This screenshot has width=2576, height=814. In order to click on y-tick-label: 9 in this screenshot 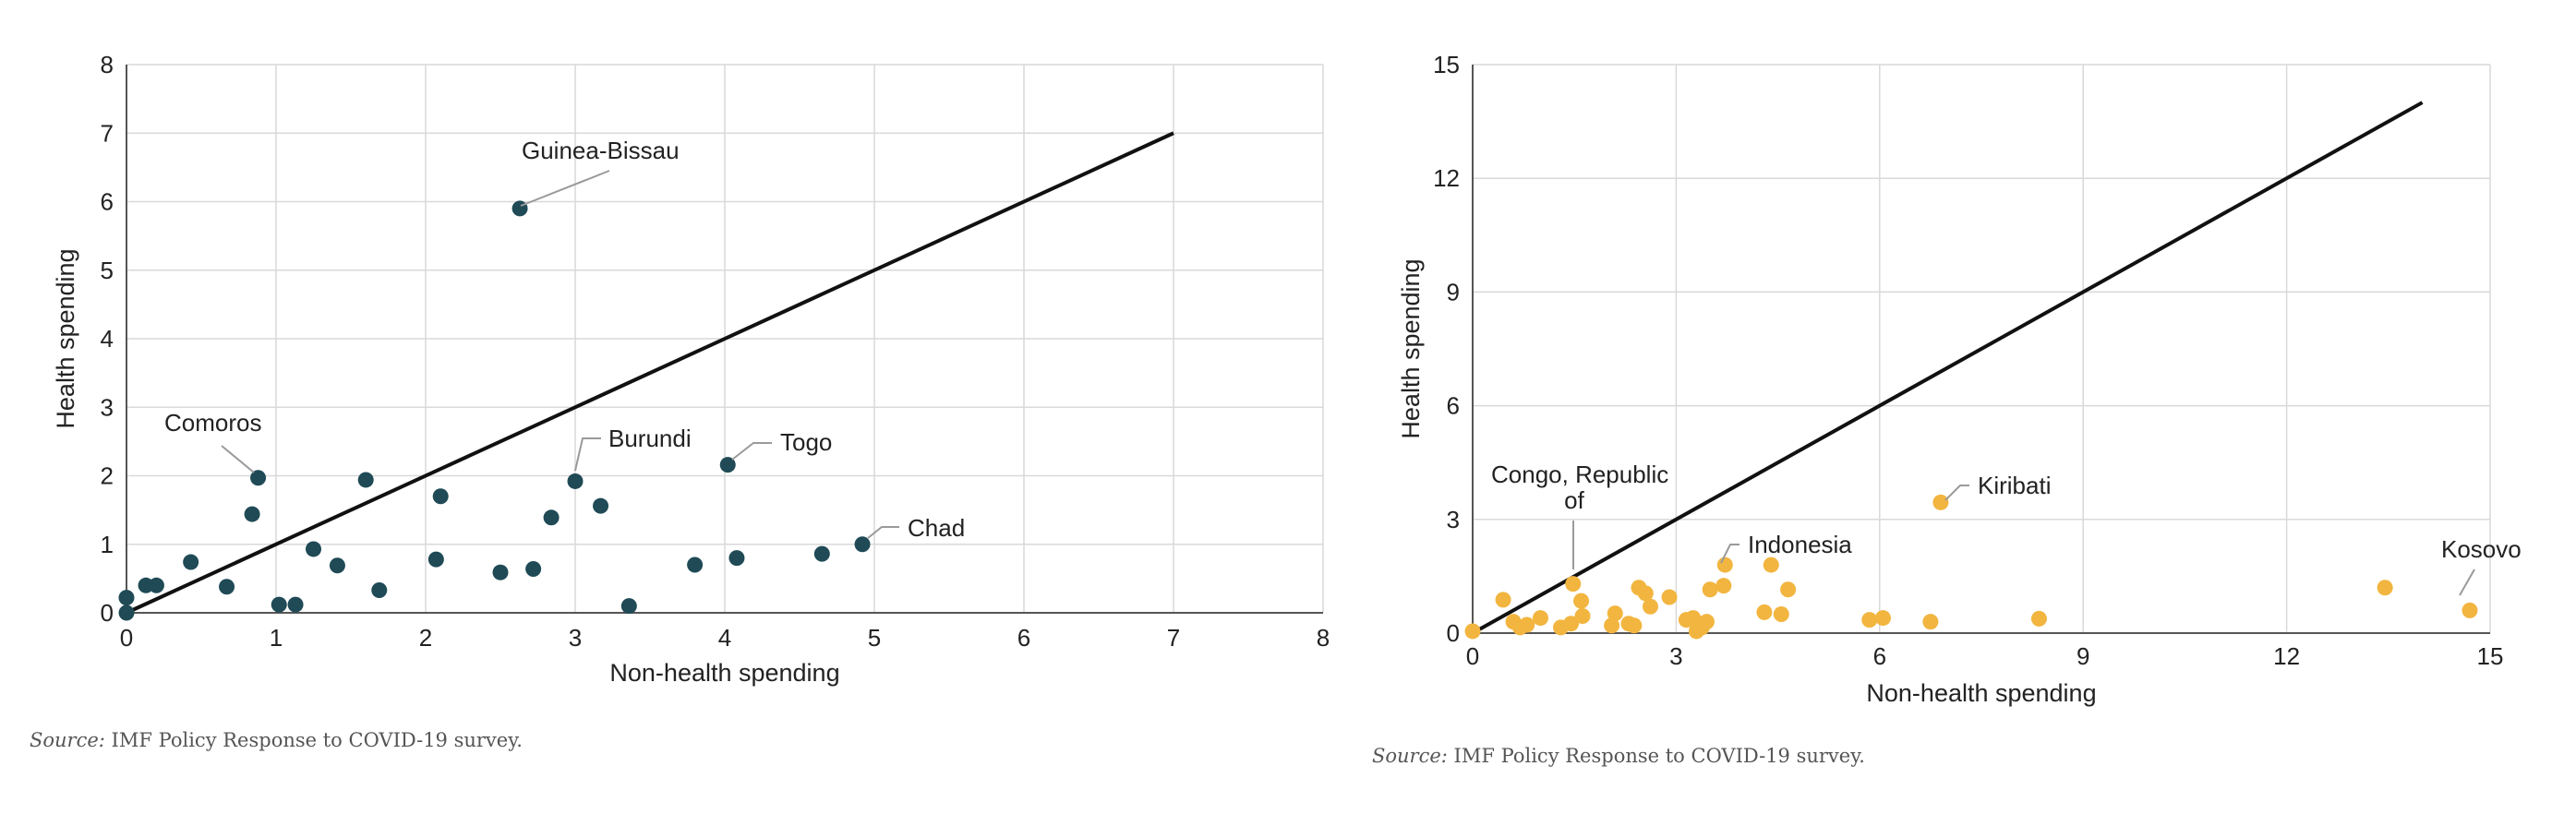, I will do `click(1453, 291)`.